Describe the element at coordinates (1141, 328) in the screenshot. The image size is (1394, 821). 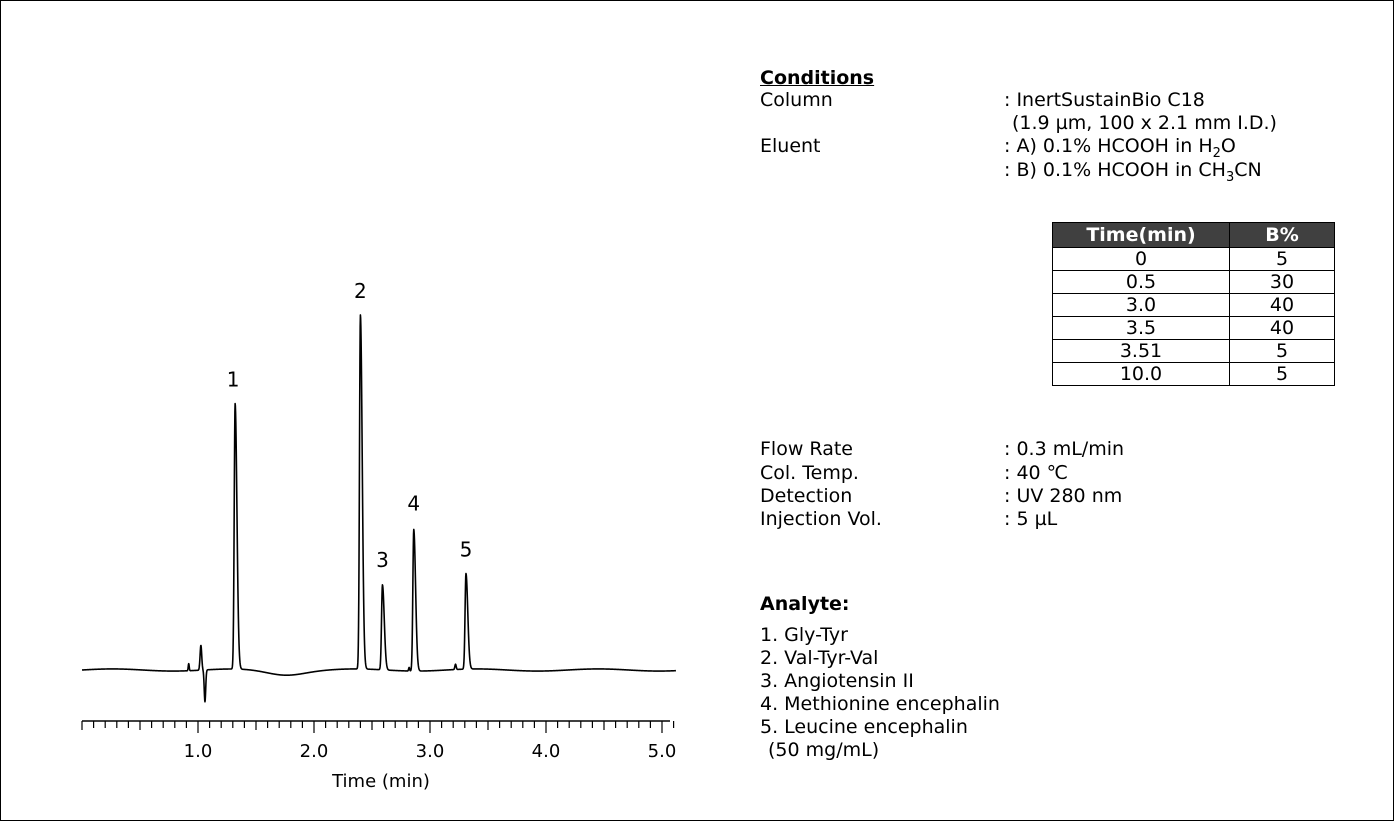
I see `gradient-cell: 3.5` at that location.